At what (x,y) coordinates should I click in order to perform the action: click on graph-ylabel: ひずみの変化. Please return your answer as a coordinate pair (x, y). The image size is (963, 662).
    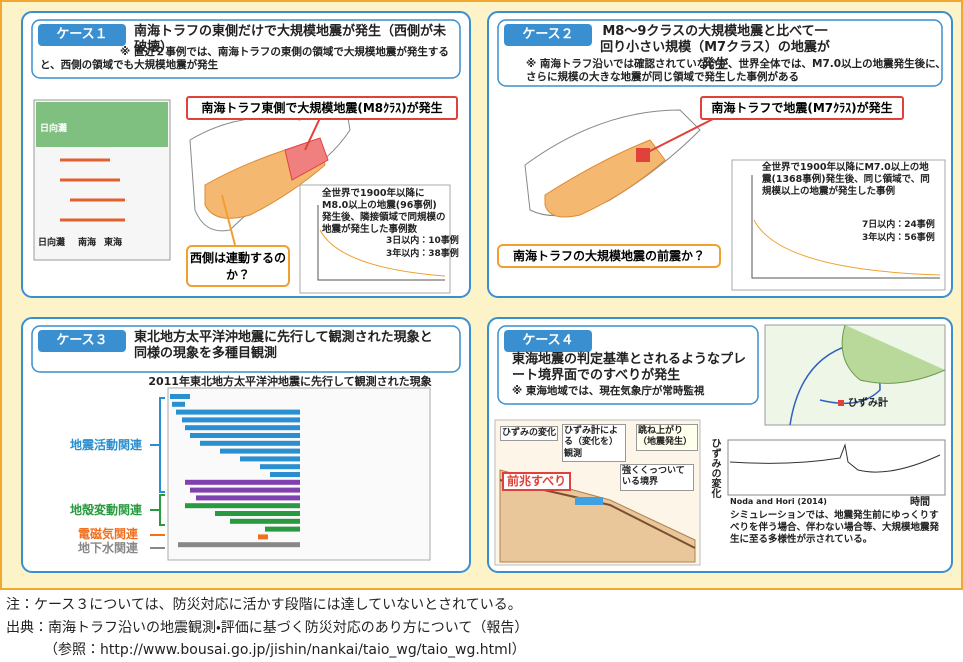
    Looking at the image, I should click on (714, 468).